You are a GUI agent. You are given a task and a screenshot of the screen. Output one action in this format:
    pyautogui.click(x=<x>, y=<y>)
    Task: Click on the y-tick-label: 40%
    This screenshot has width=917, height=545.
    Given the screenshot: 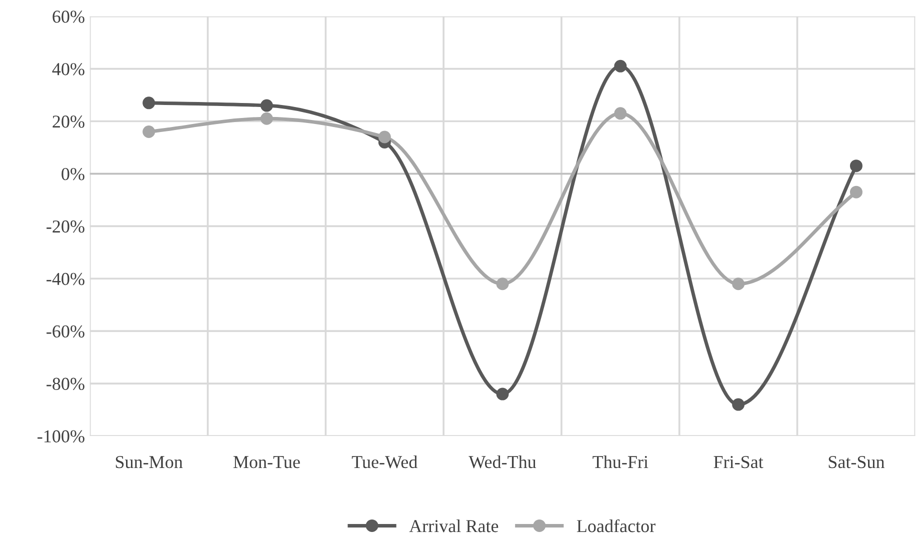 What is the action you would take?
    pyautogui.click(x=68, y=69)
    